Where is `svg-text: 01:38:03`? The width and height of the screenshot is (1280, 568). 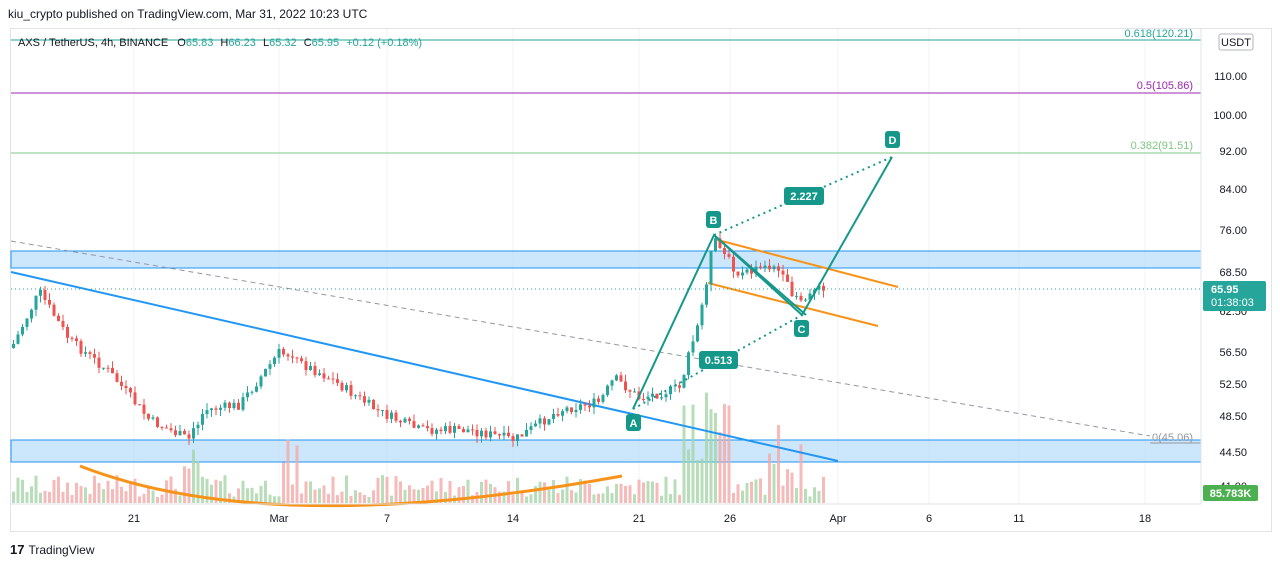
svg-text: 01:38:03 is located at coordinates (1232, 303).